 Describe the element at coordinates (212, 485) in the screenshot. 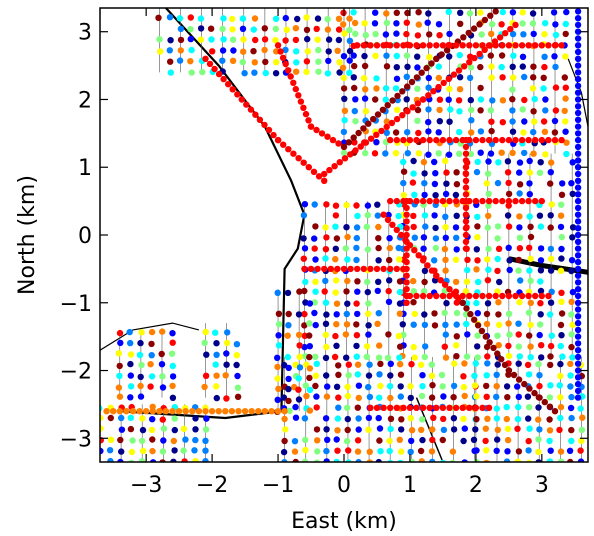

I see `x-tick-label: −2` at that location.